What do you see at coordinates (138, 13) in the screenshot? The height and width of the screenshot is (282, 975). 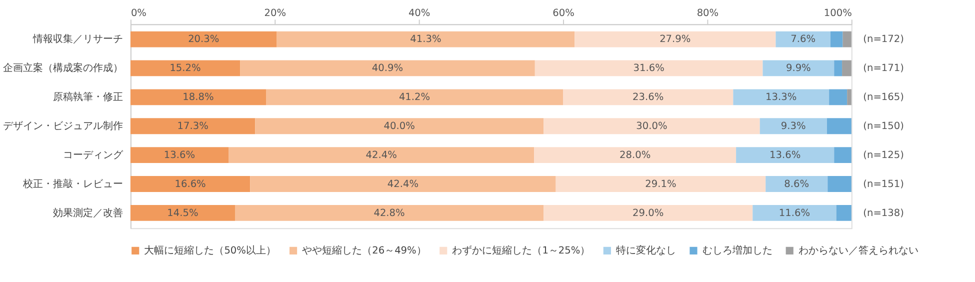 I see `x-tick-label: 0%` at bounding box center [138, 13].